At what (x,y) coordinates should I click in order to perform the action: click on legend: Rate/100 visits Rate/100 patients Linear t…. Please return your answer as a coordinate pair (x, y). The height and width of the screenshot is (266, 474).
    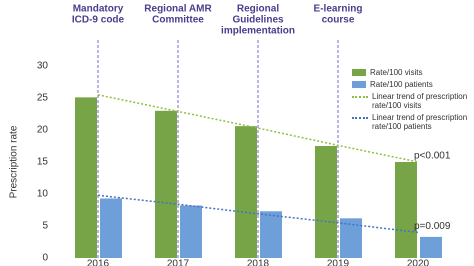
    Looking at the image, I should click on (412, 101).